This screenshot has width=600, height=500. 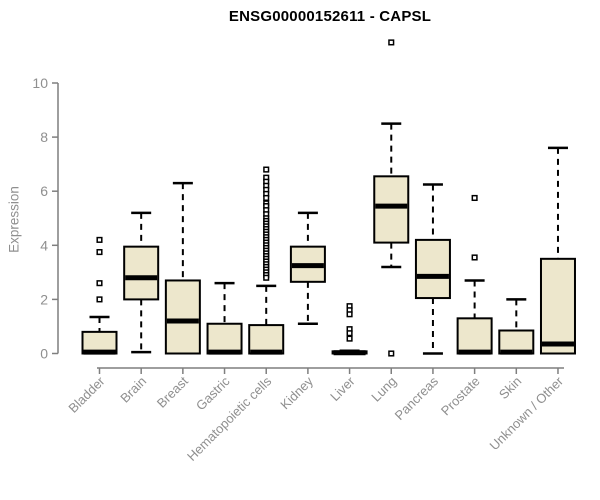 What do you see at coordinates (383, 389) in the screenshot?
I see `x-tick-label: Lung` at bounding box center [383, 389].